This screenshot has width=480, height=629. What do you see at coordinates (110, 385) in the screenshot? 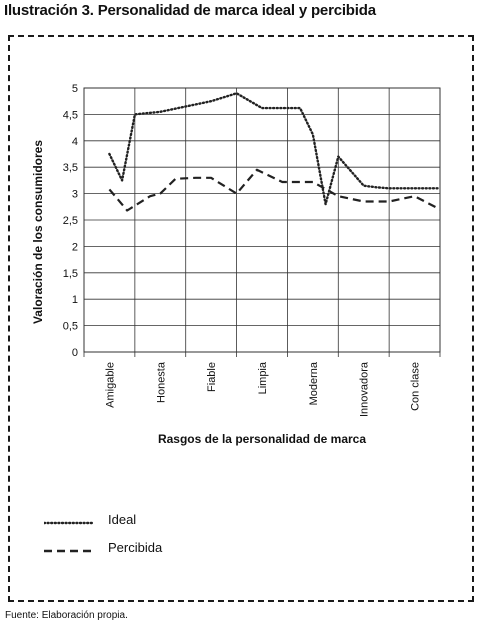
I see `x-category-label: Amigable` at bounding box center [110, 385].